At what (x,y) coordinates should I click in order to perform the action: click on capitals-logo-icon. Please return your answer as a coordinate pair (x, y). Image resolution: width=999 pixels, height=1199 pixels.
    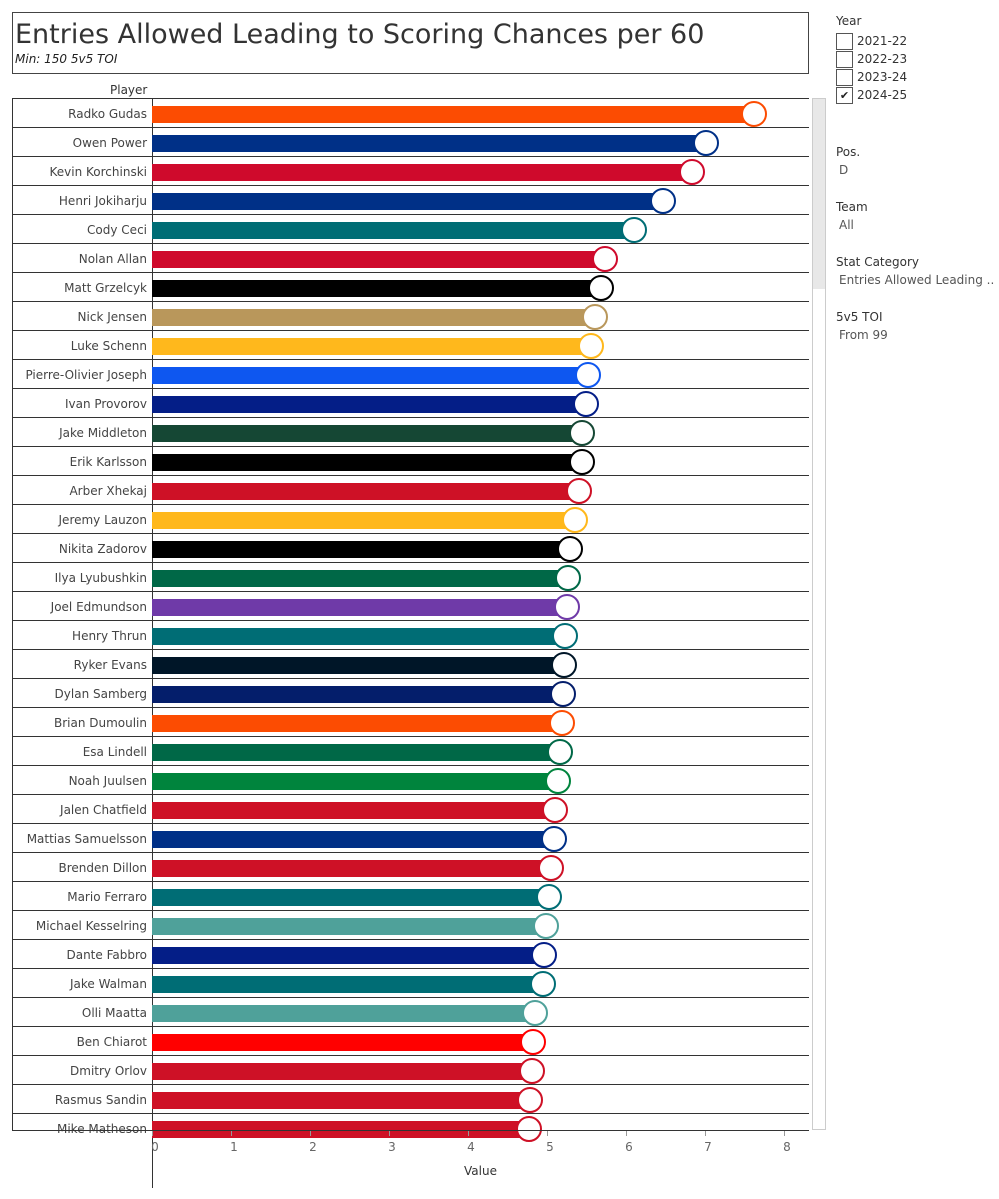
    Looking at the image, I should click on (530, 1100).